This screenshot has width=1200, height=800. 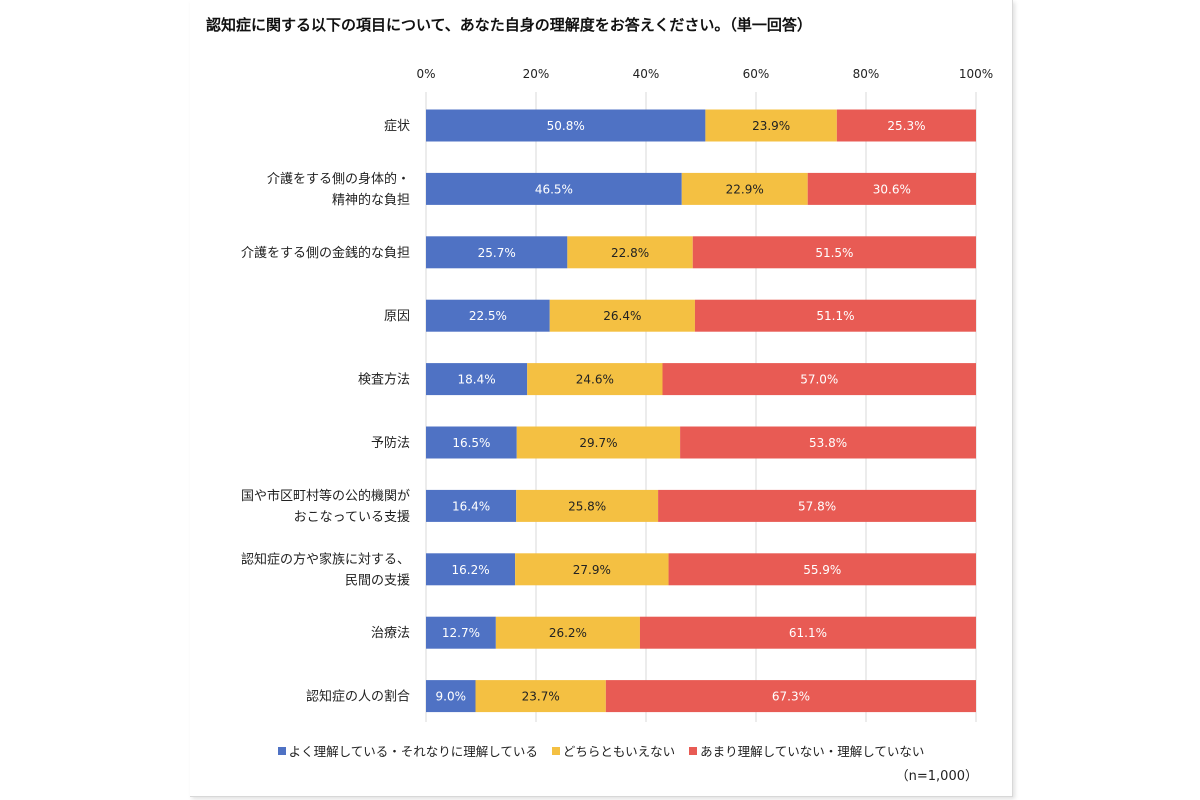 I want to click on data-label: 24.6%, so click(x=595, y=380).